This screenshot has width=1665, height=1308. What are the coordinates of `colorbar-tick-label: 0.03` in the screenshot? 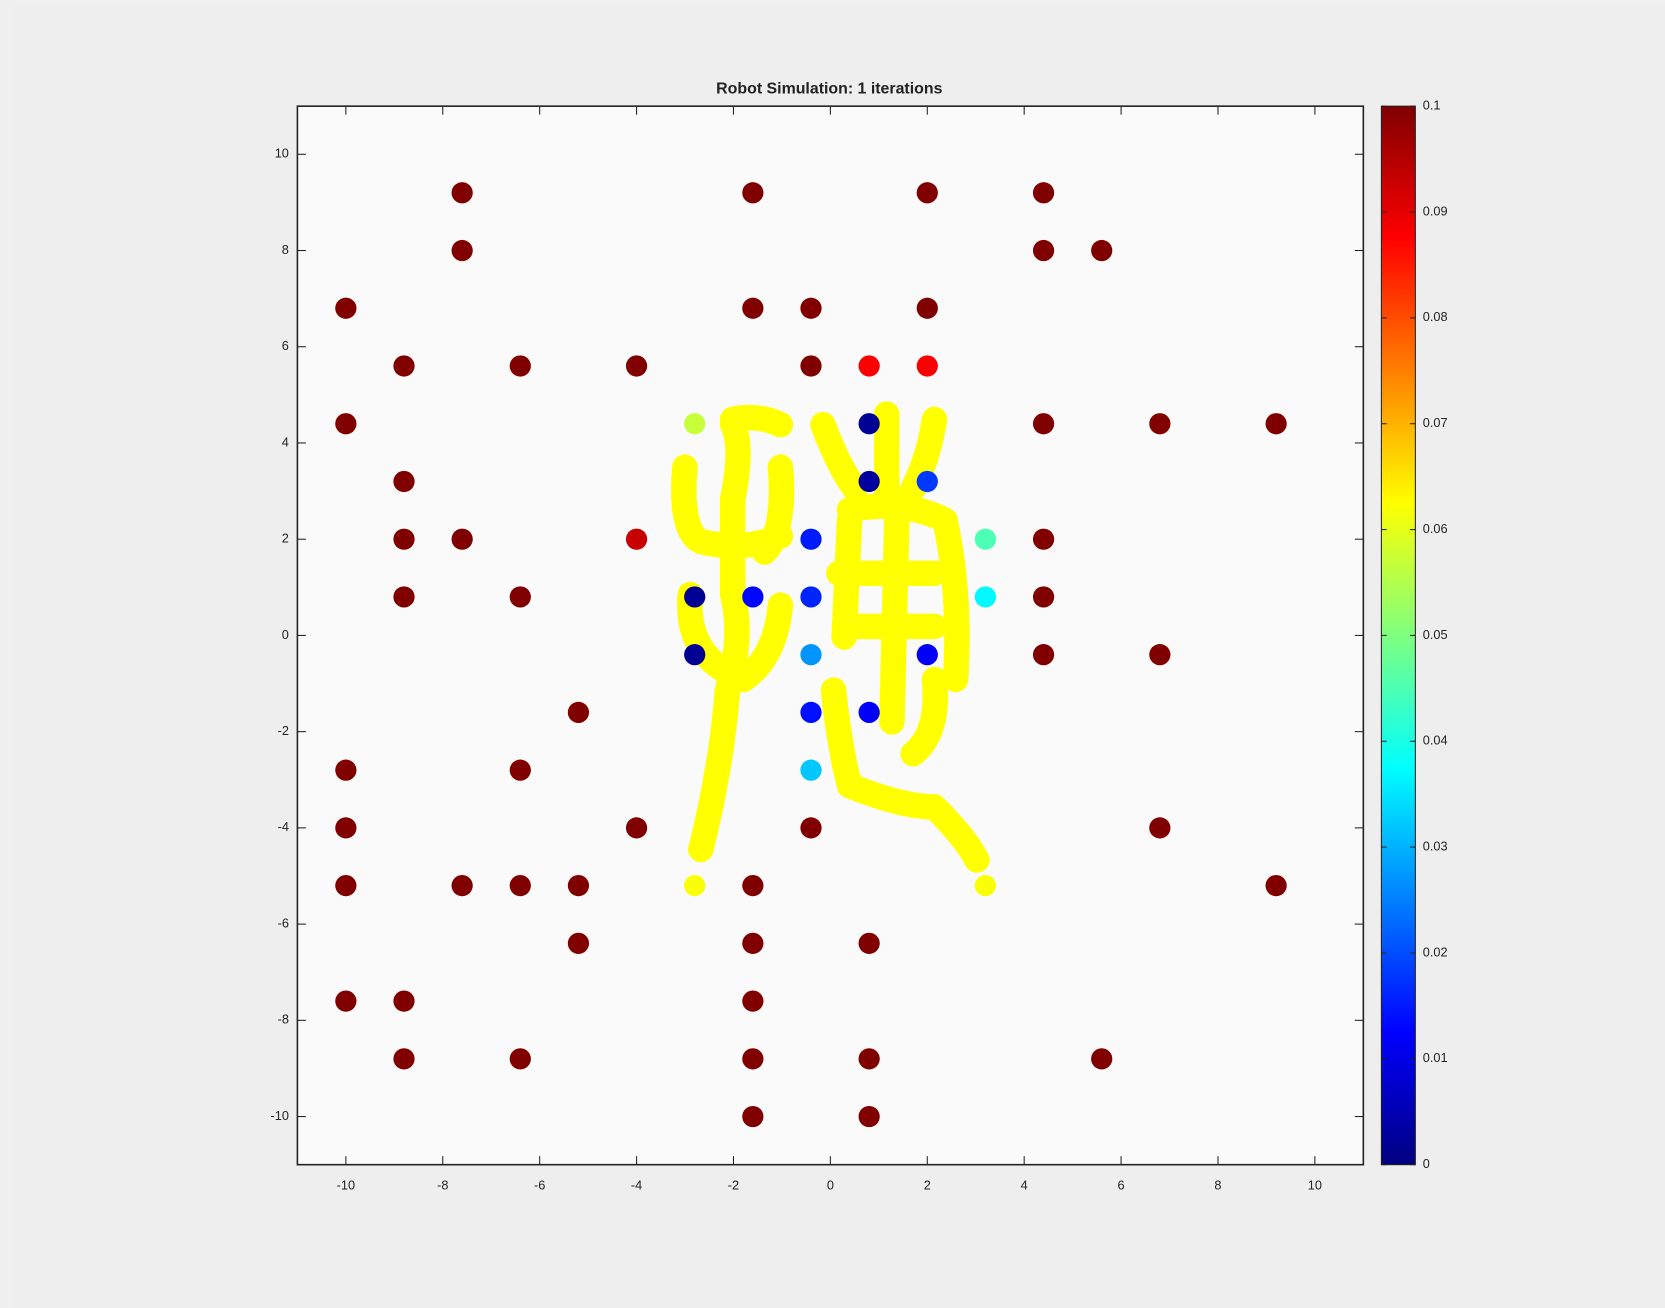 It's located at (1435, 845).